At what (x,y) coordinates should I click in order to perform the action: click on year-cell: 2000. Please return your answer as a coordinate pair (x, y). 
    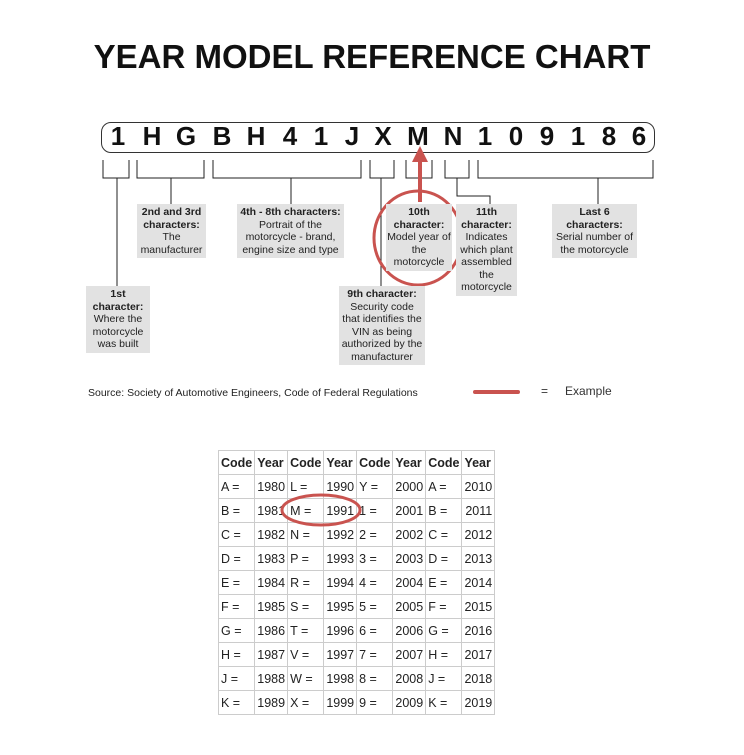
    Looking at the image, I should click on (409, 486).